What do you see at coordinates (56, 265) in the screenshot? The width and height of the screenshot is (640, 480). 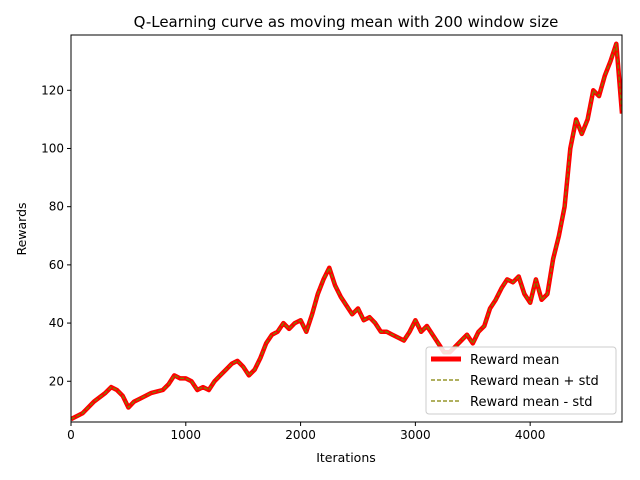 I see `y-tick-label: 60` at bounding box center [56, 265].